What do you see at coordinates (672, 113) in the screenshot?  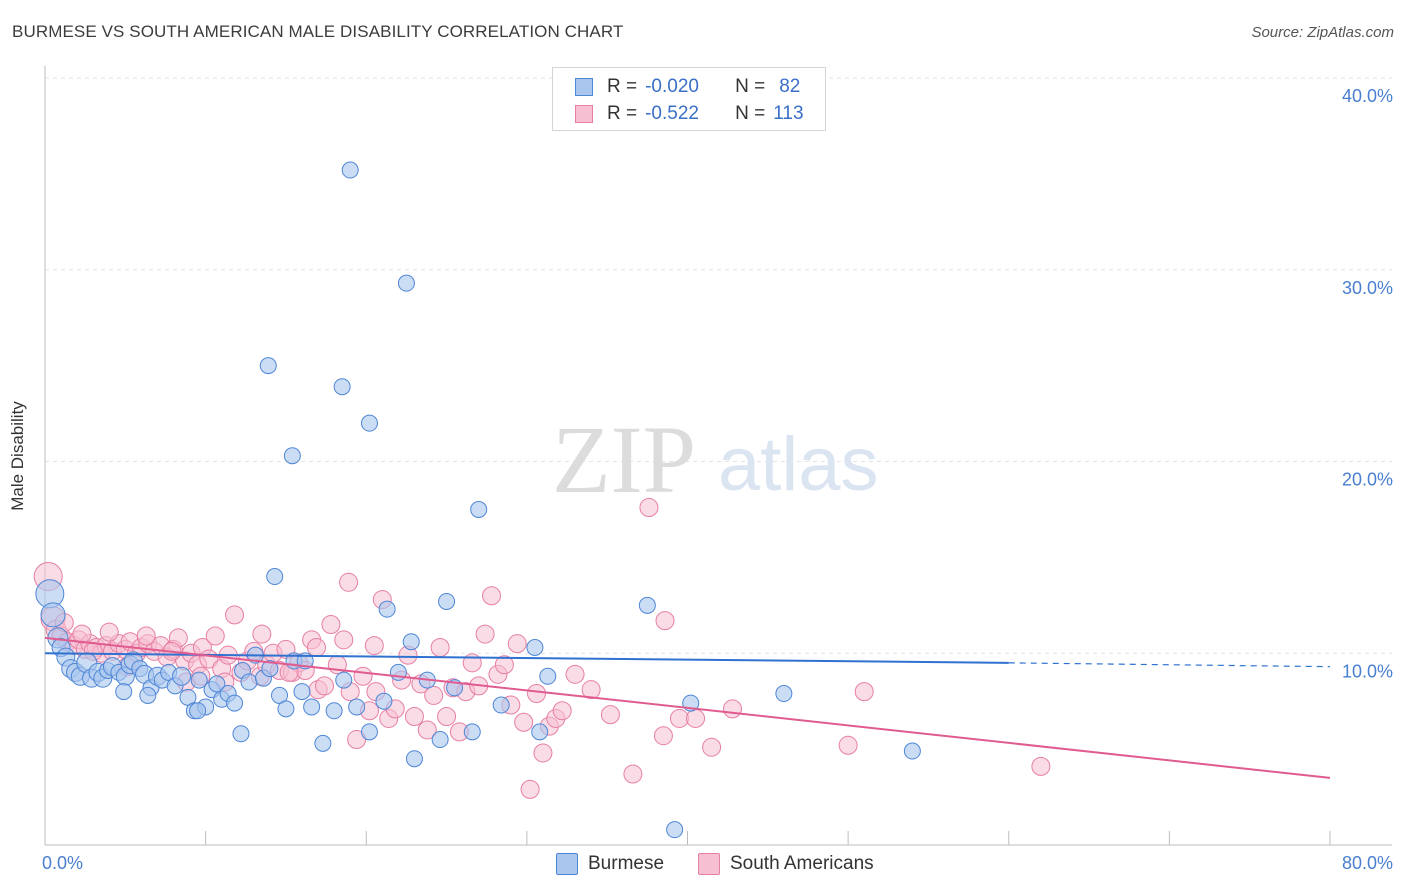 I see `legend-r-value: -0.522` at bounding box center [672, 113].